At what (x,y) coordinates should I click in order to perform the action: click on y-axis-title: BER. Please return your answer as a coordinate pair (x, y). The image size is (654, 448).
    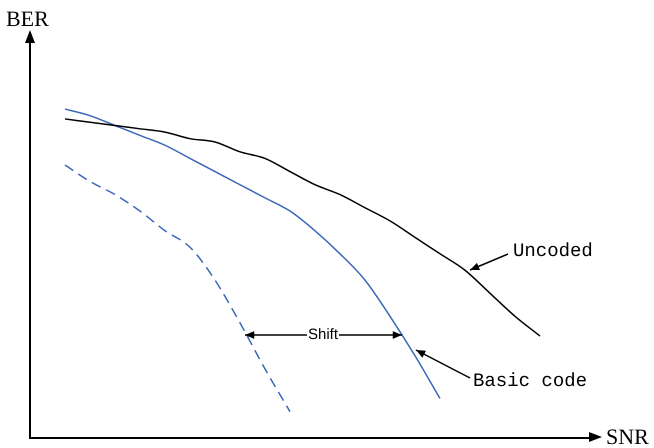
    Looking at the image, I should click on (27, 19).